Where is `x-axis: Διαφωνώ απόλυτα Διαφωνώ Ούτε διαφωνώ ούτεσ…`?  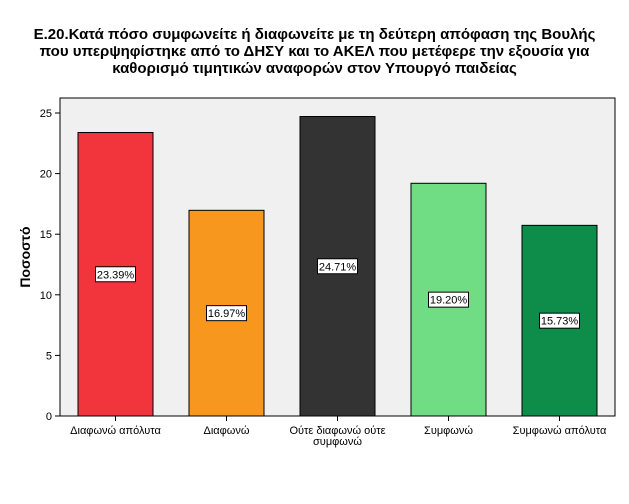
x-axis: Διαφωνώ απόλυτα Διαφωνώ Ούτε διαφωνώ ούτεσ… is located at coordinates (338, 432).